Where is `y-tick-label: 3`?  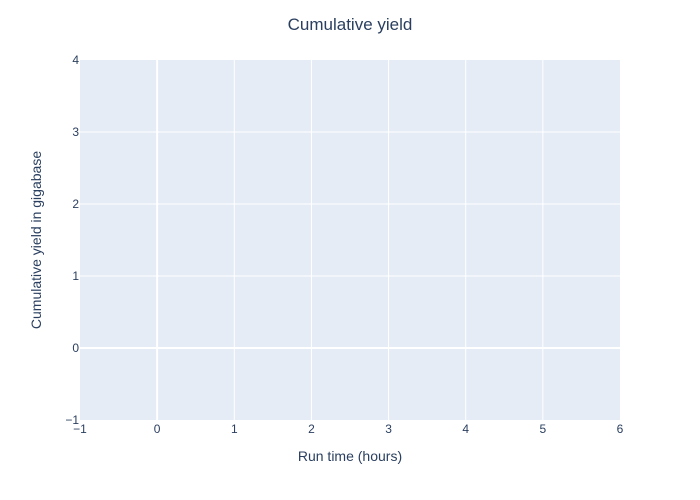 y-tick-label: 3 is located at coordinates (75, 132).